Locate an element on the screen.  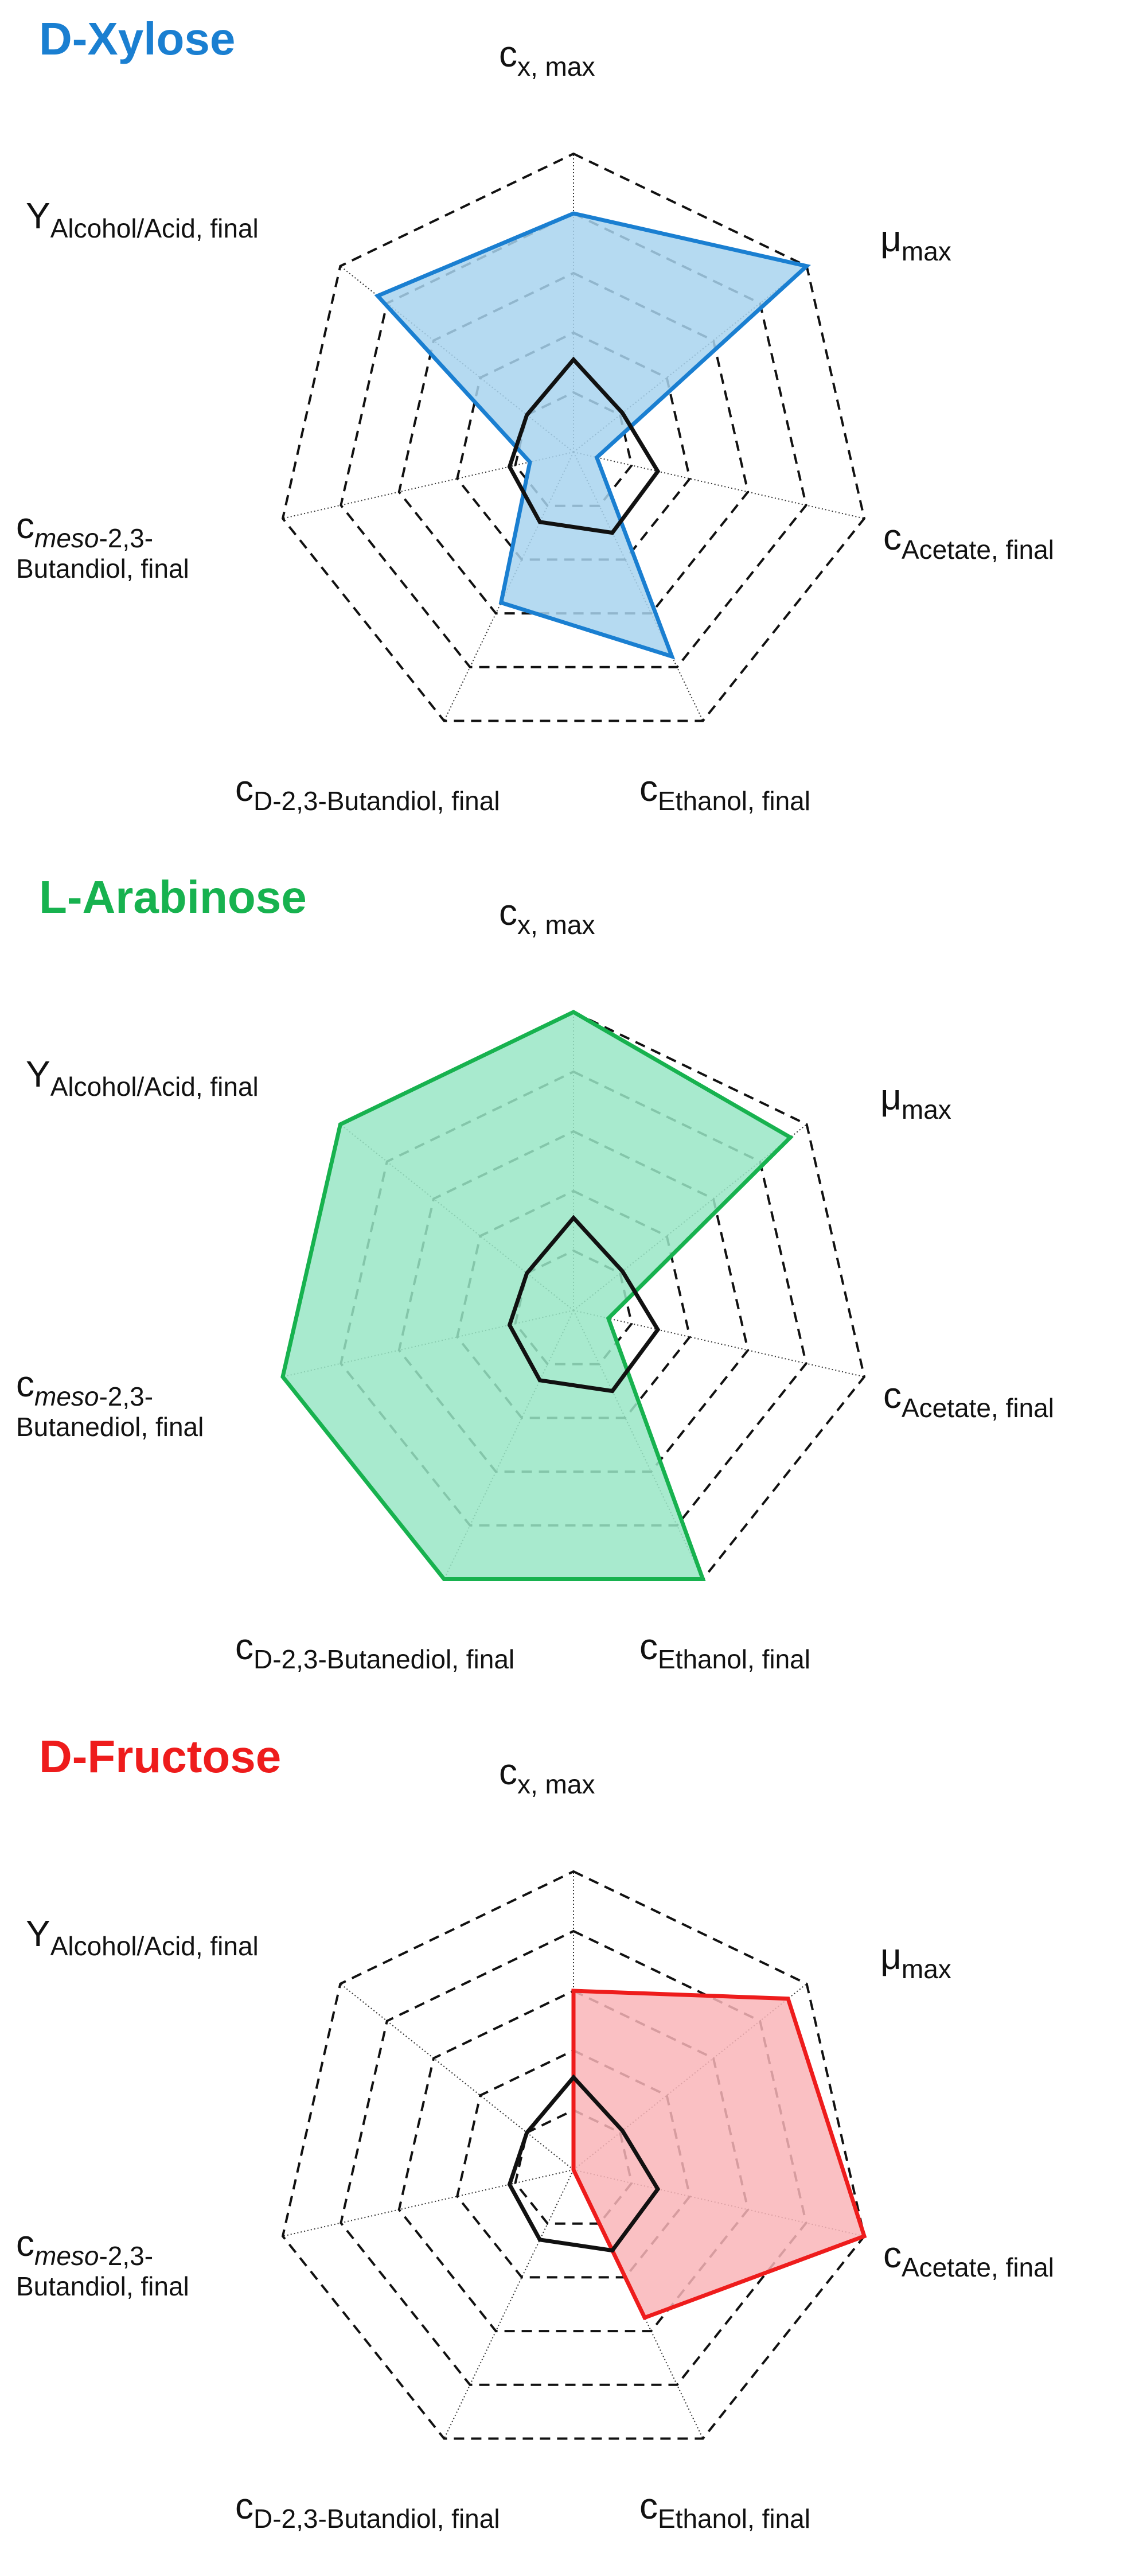
chart-title: L-Arabinose is located at coordinates (173, 897).